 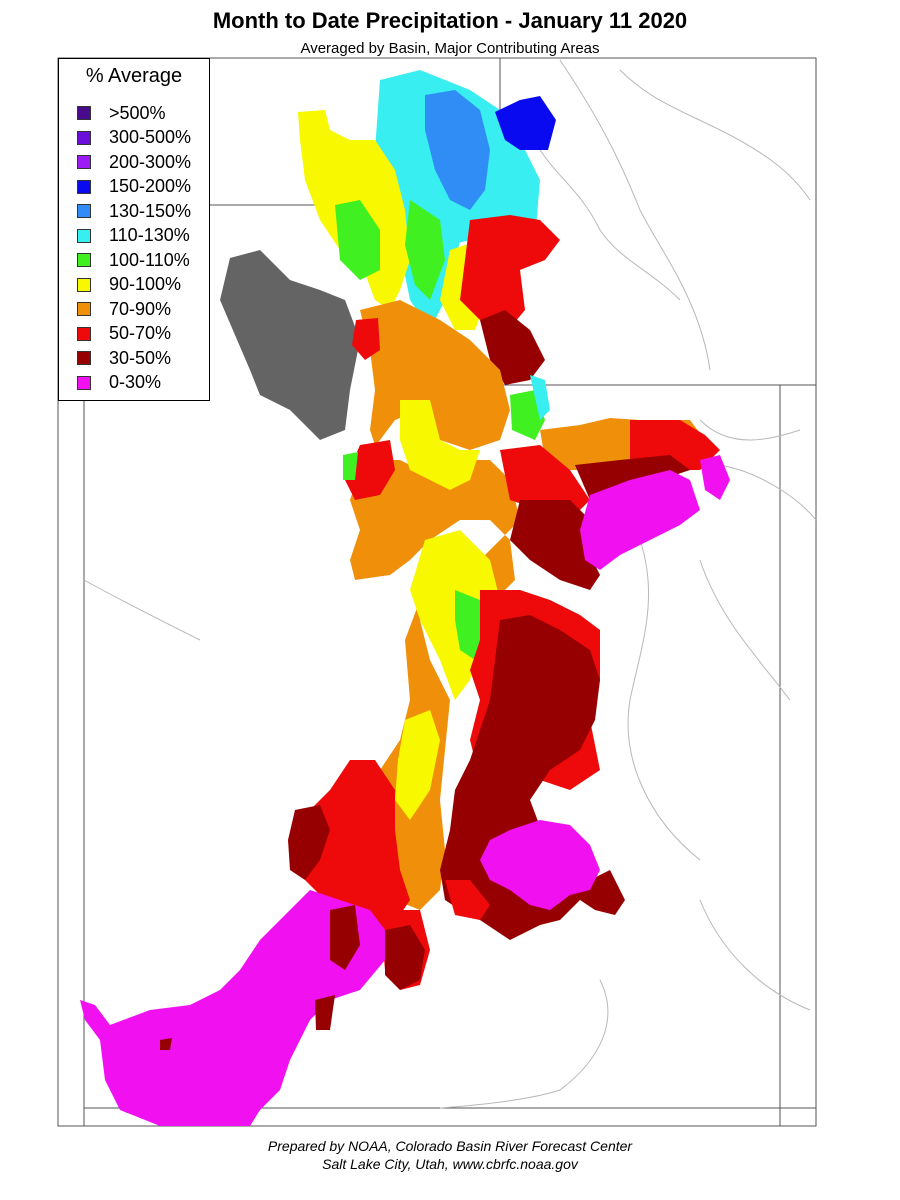 What do you see at coordinates (140, 357) in the screenshot?
I see `legend-label: 30-50%` at bounding box center [140, 357].